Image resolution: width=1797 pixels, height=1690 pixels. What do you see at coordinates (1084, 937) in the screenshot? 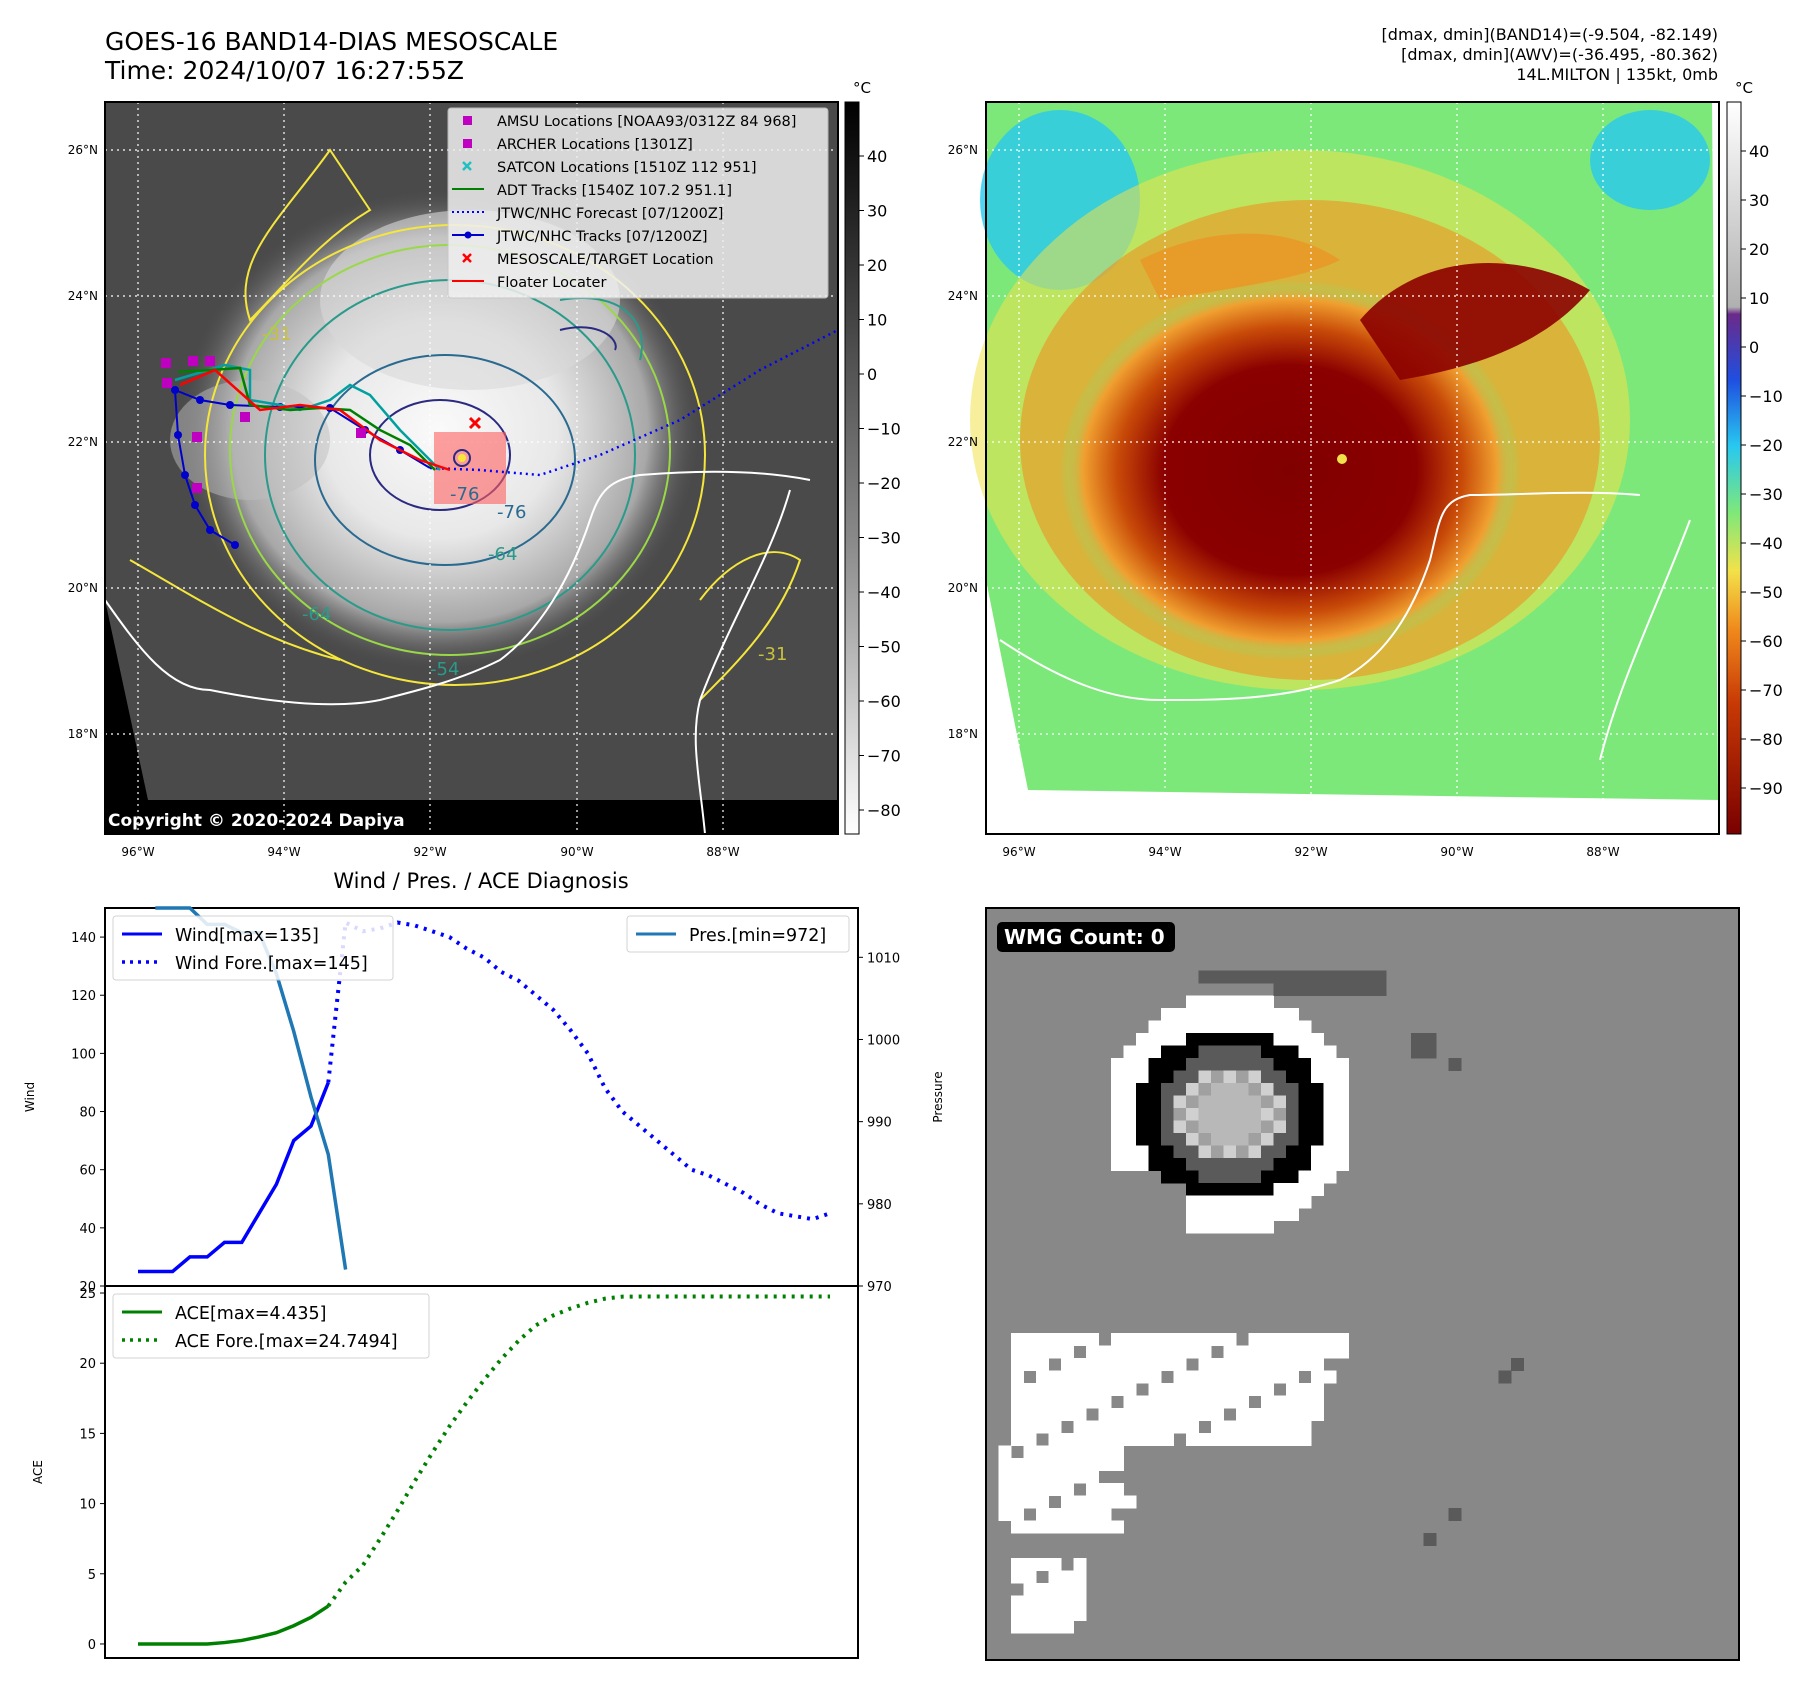
I see `wmg-count-badge: WMG Count: 0` at bounding box center [1084, 937].